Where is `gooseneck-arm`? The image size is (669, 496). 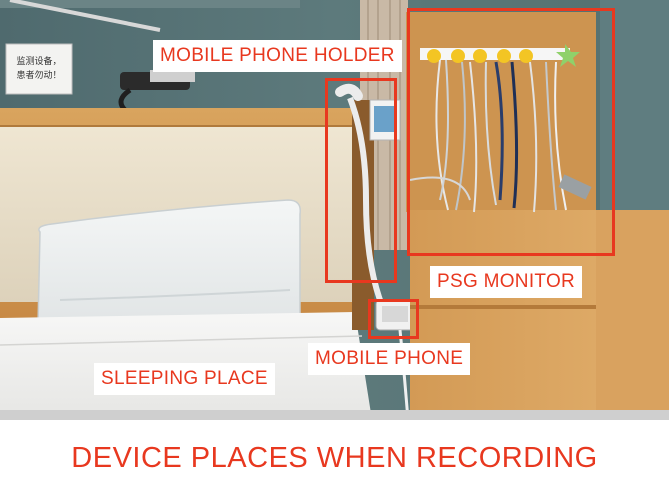
gooseneck-arm is located at coordinates (365, 198).